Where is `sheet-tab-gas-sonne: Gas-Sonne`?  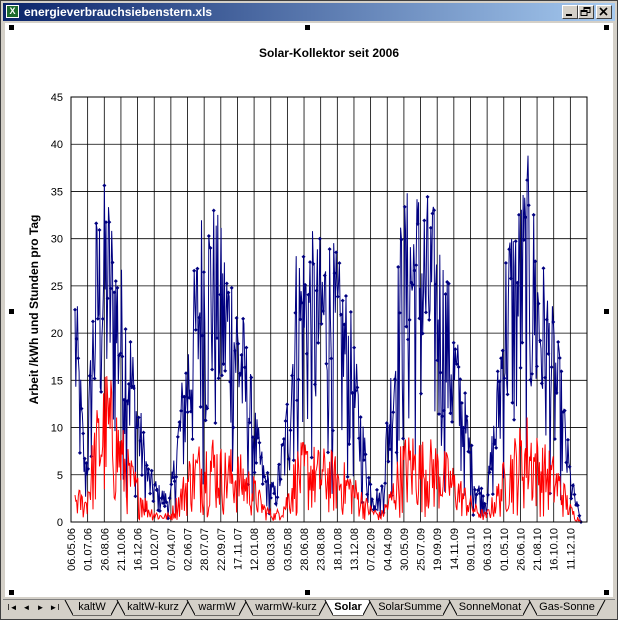
sheet-tab-gas-sonne: Gas-Sonne is located at coordinates (567, 607).